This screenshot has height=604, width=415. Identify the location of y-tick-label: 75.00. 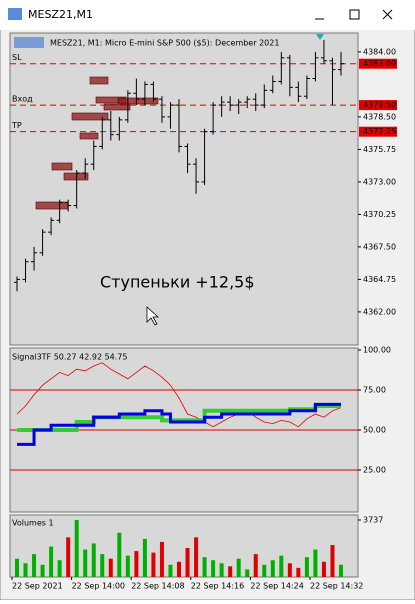
(374, 390).